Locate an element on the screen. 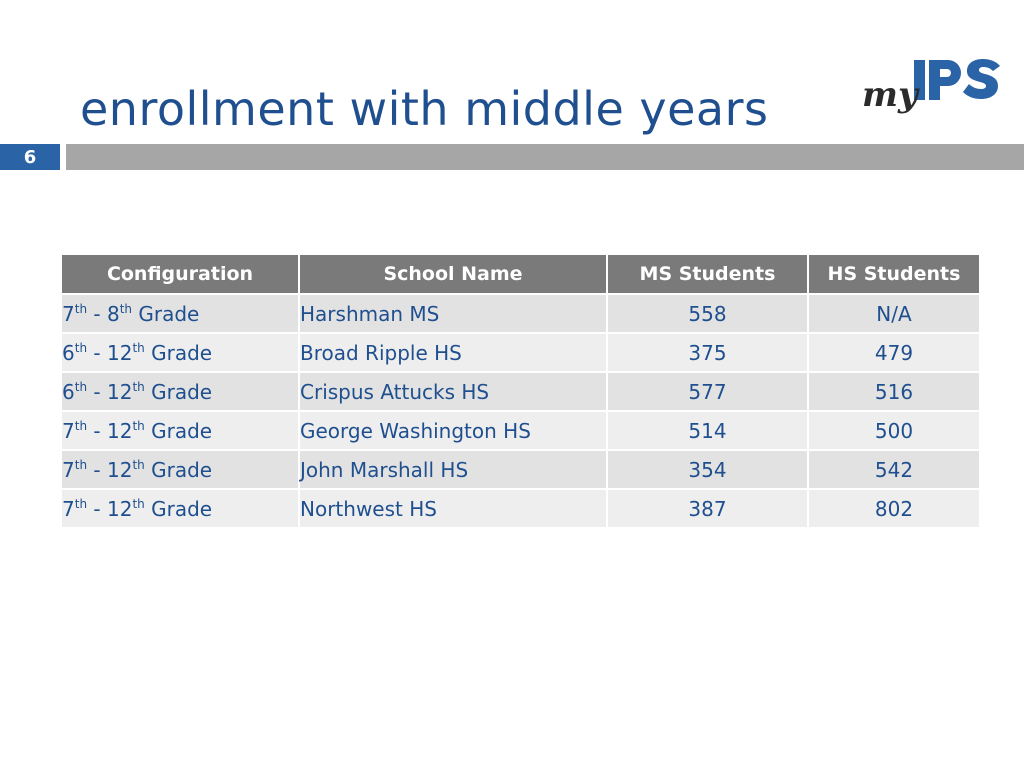 The image size is (1024, 768). column-header-school-name: School Name is located at coordinates (453, 274).